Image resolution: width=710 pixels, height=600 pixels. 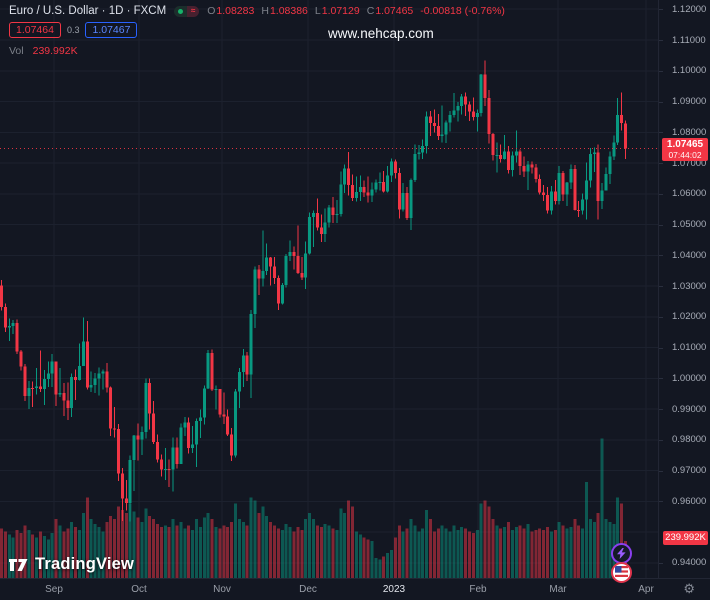 What do you see at coordinates (16, 51) in the screenshot?
I see `volume-indicator-label: Vol` at bounding box center [16, 51].